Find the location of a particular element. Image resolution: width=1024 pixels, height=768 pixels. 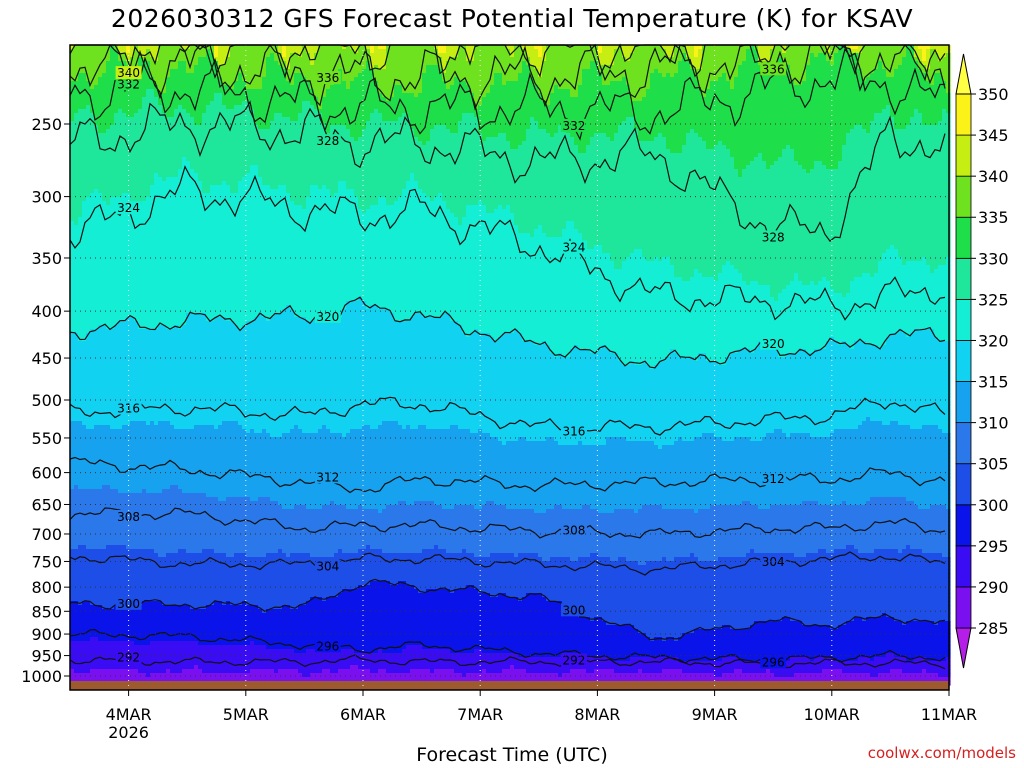

y-tick-label: 750 is located at coordinates (46, 561).